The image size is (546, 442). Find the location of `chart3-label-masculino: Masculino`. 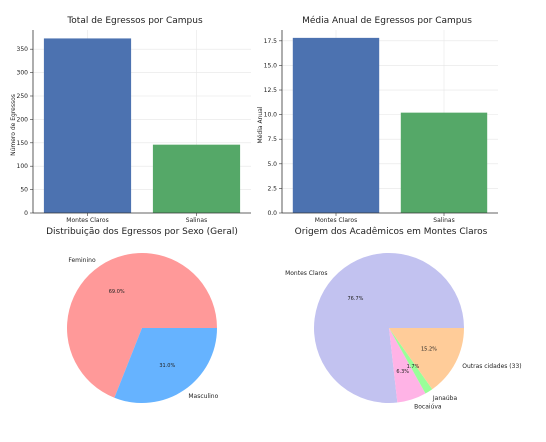

chart3-label-masculino: Masculino is located at coordinates (203, 396).